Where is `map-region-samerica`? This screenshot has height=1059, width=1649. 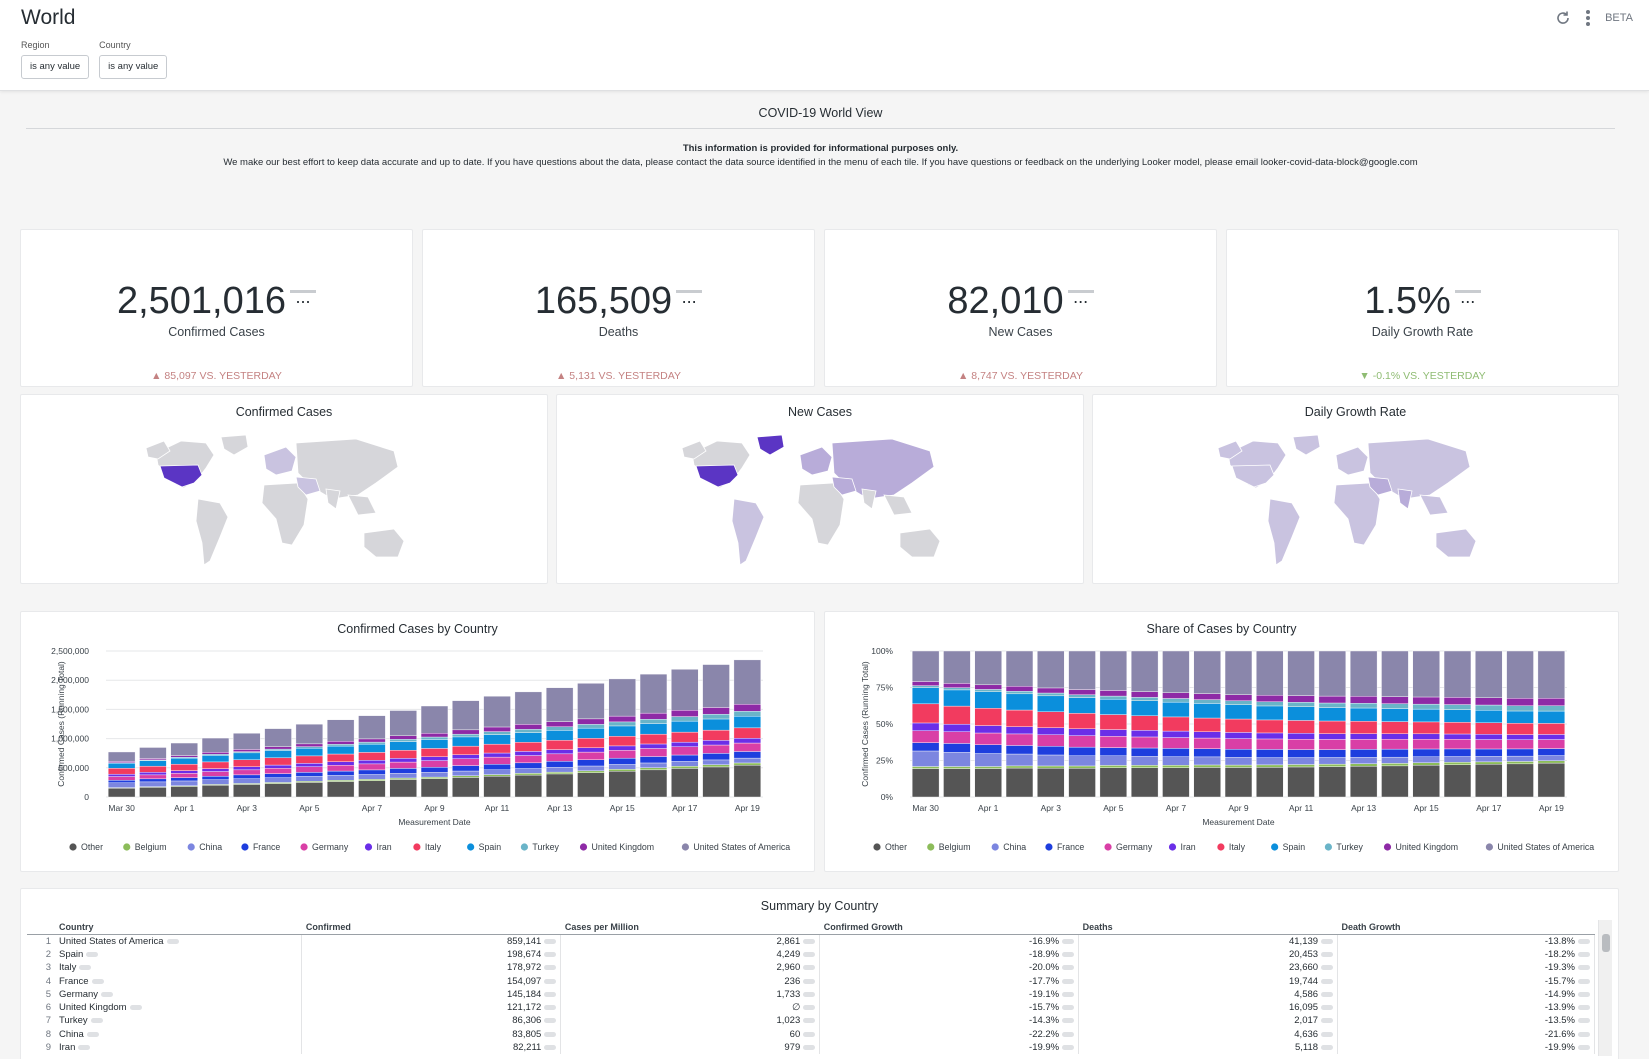 map-region-samerica is located at coordinates (748, 532).